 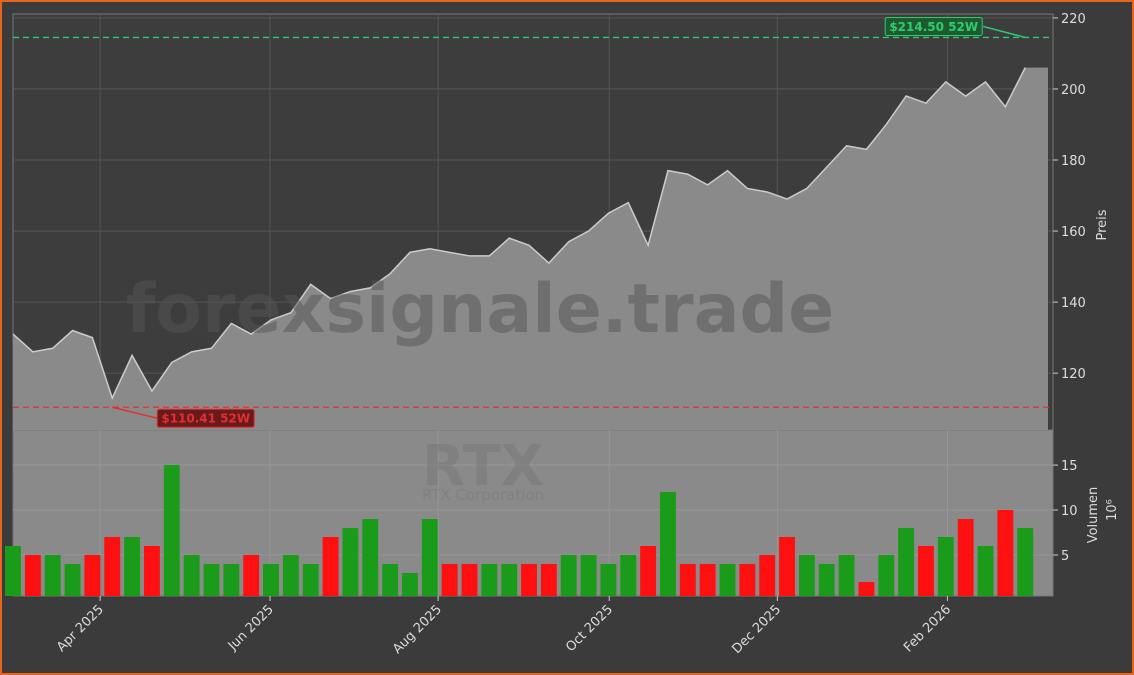 I want to click on y-tick-label: 140, so click(x=1073, y=303).